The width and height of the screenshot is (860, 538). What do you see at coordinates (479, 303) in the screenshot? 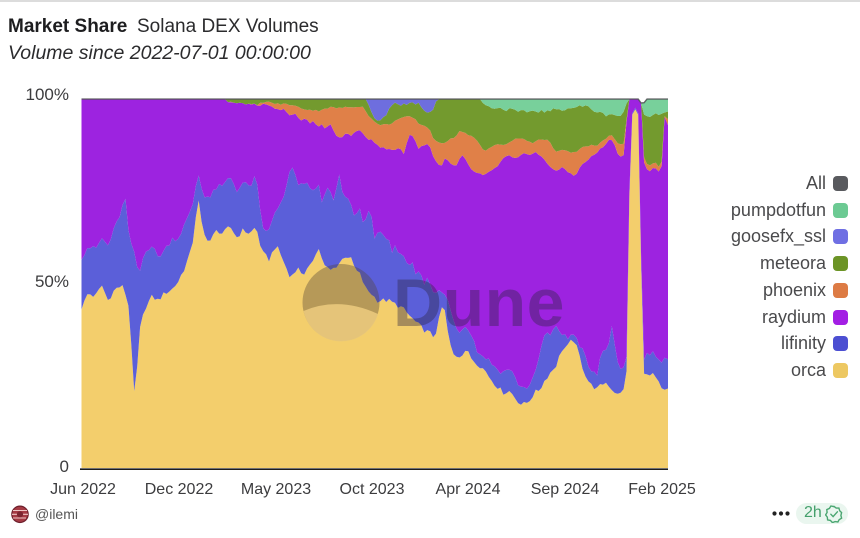
I see `svg-text: Dune` at bounding box center [479, 303].